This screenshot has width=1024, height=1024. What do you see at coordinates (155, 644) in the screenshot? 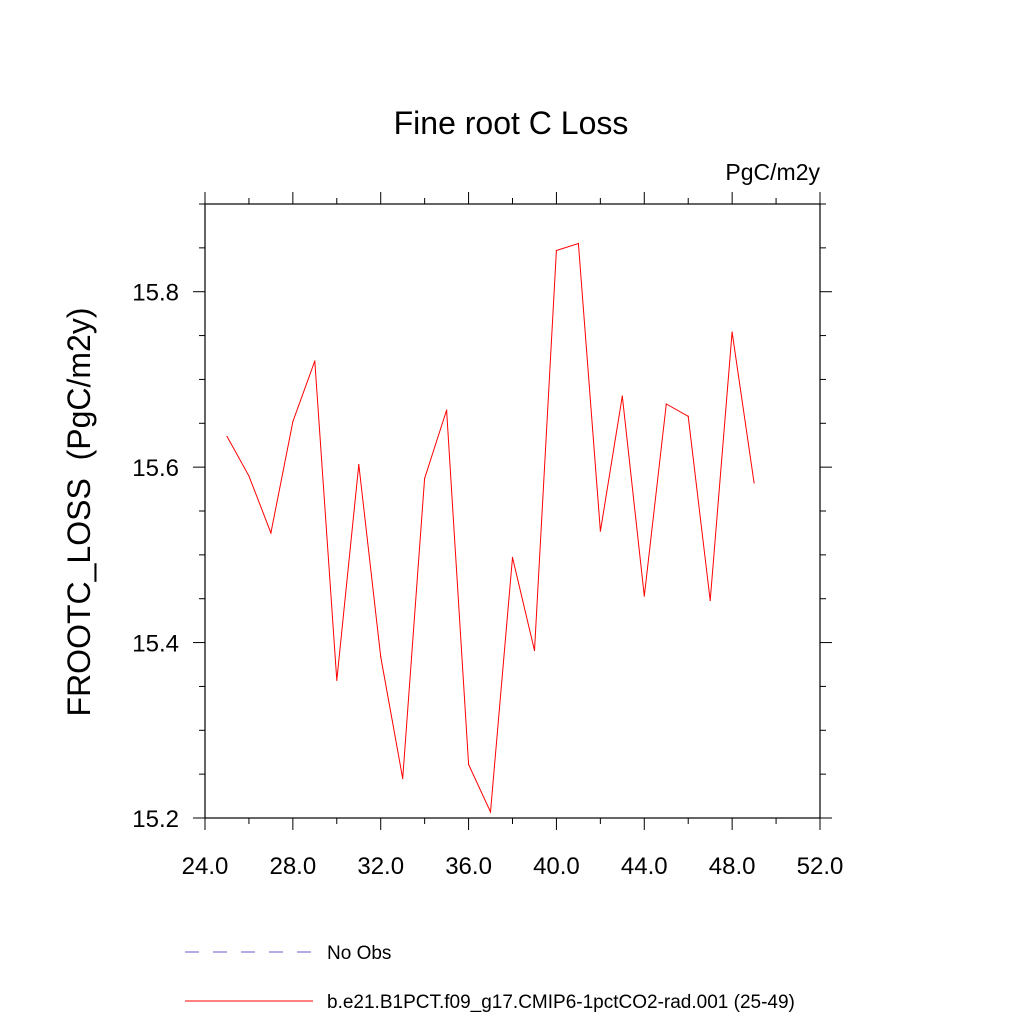
I see `y-tick-label: 15.4` at bounding box center [155, 644].